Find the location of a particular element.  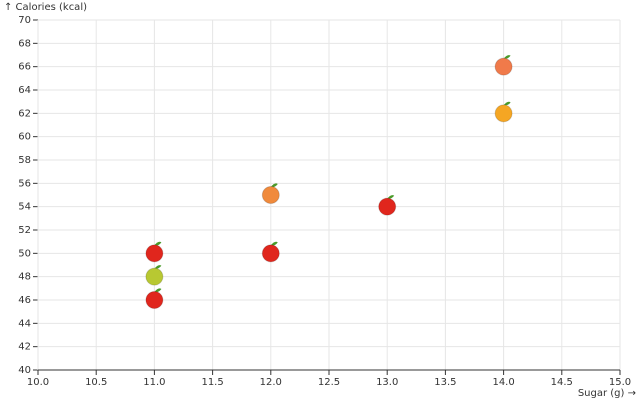

y-tick-label: 56 is located at coordinates (24, 183).